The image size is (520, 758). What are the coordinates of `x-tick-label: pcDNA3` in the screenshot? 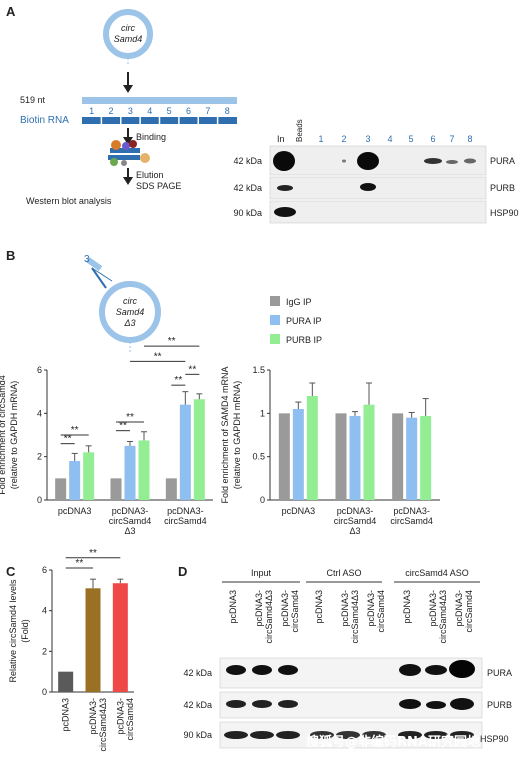 It's located at (66, 715).